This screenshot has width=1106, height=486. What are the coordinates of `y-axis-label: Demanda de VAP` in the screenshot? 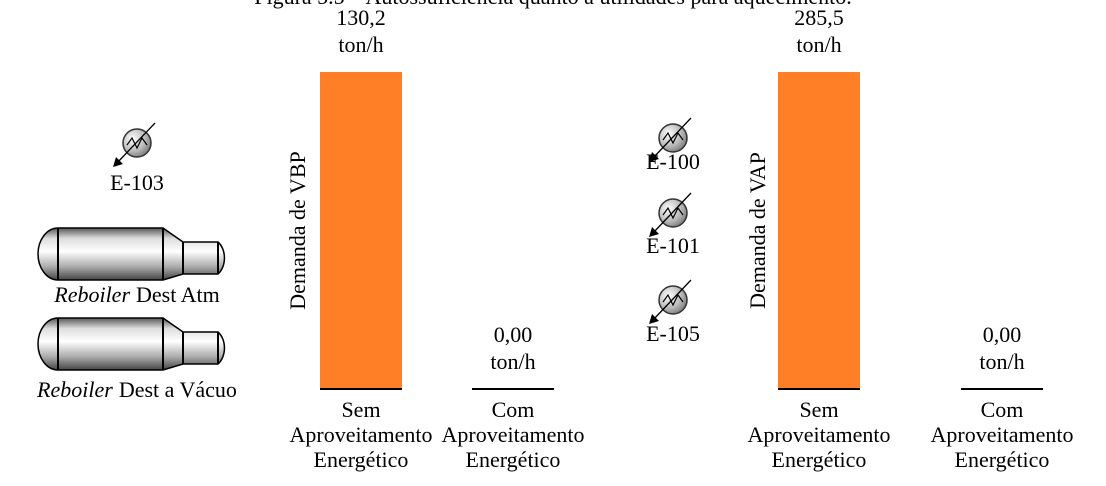 It's located at (757, 230).